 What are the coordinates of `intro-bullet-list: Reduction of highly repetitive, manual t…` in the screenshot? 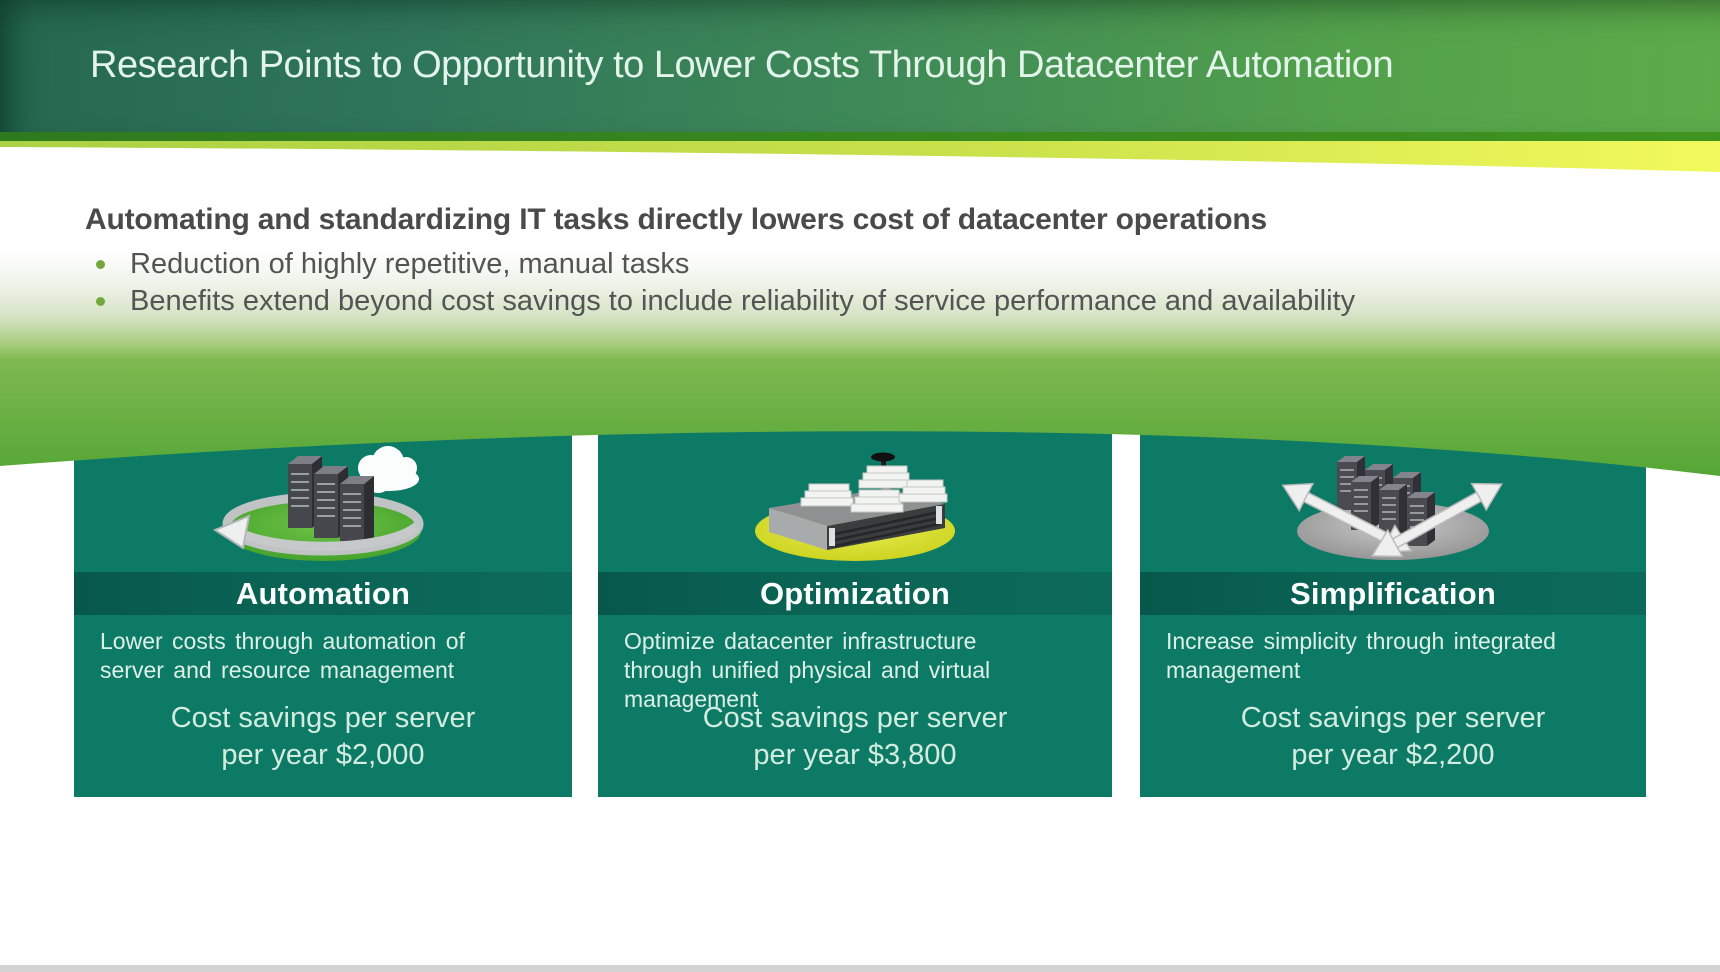 It's located at (750, 283).